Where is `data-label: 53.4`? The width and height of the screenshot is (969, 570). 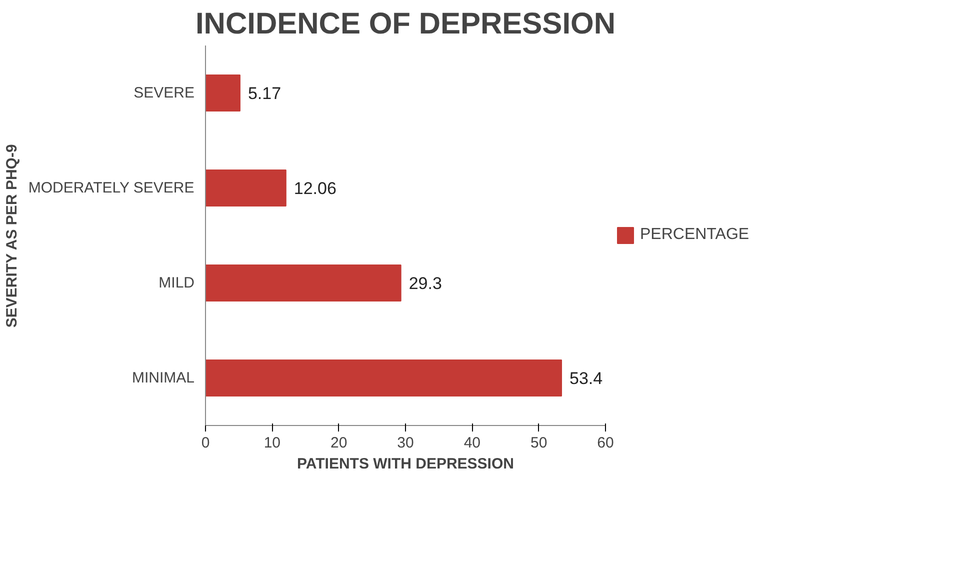 data-label: 53.4 is located at coordinates (586, 378).